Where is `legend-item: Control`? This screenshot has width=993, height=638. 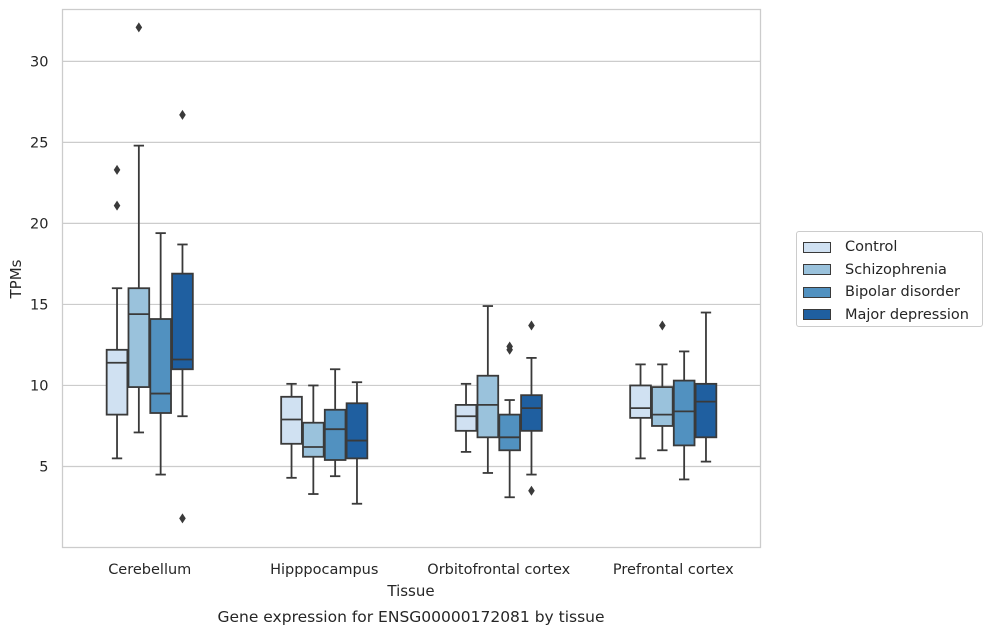 legend-item: Control is located at coordinates (892, 247).